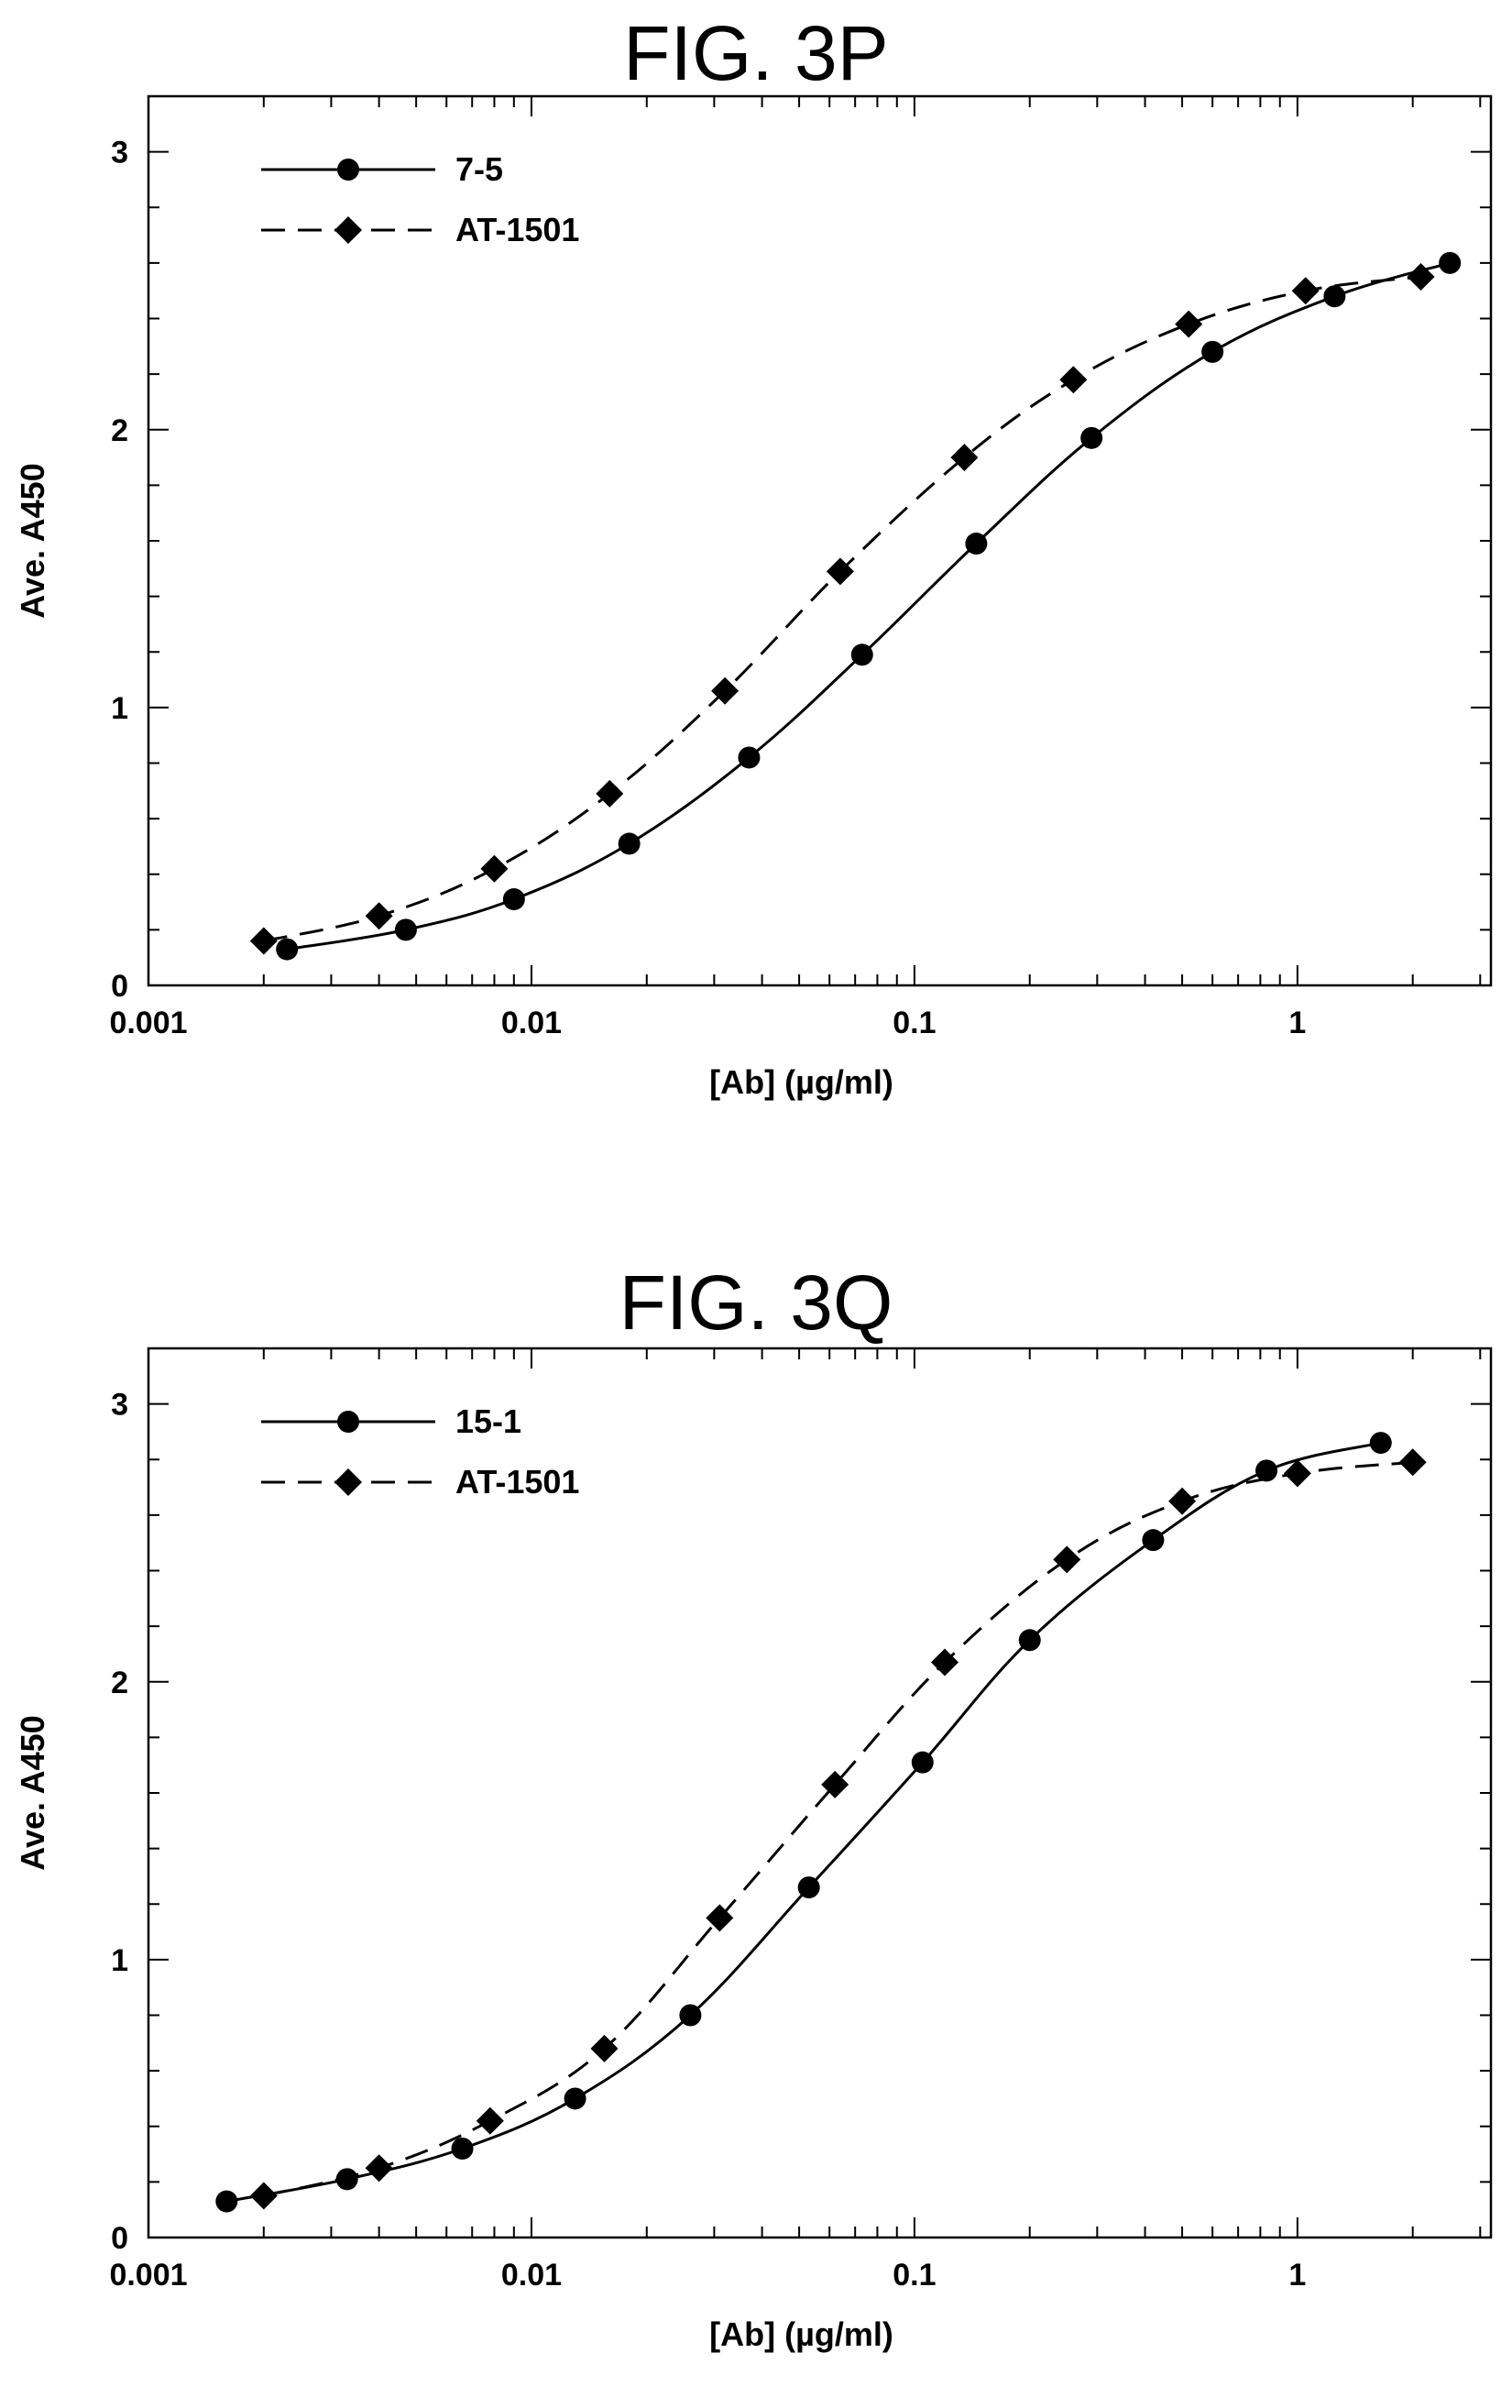  Describe the element at coordinates (479, 169) in the screenshot. I see `legend-label-1: 7-5` at that location.